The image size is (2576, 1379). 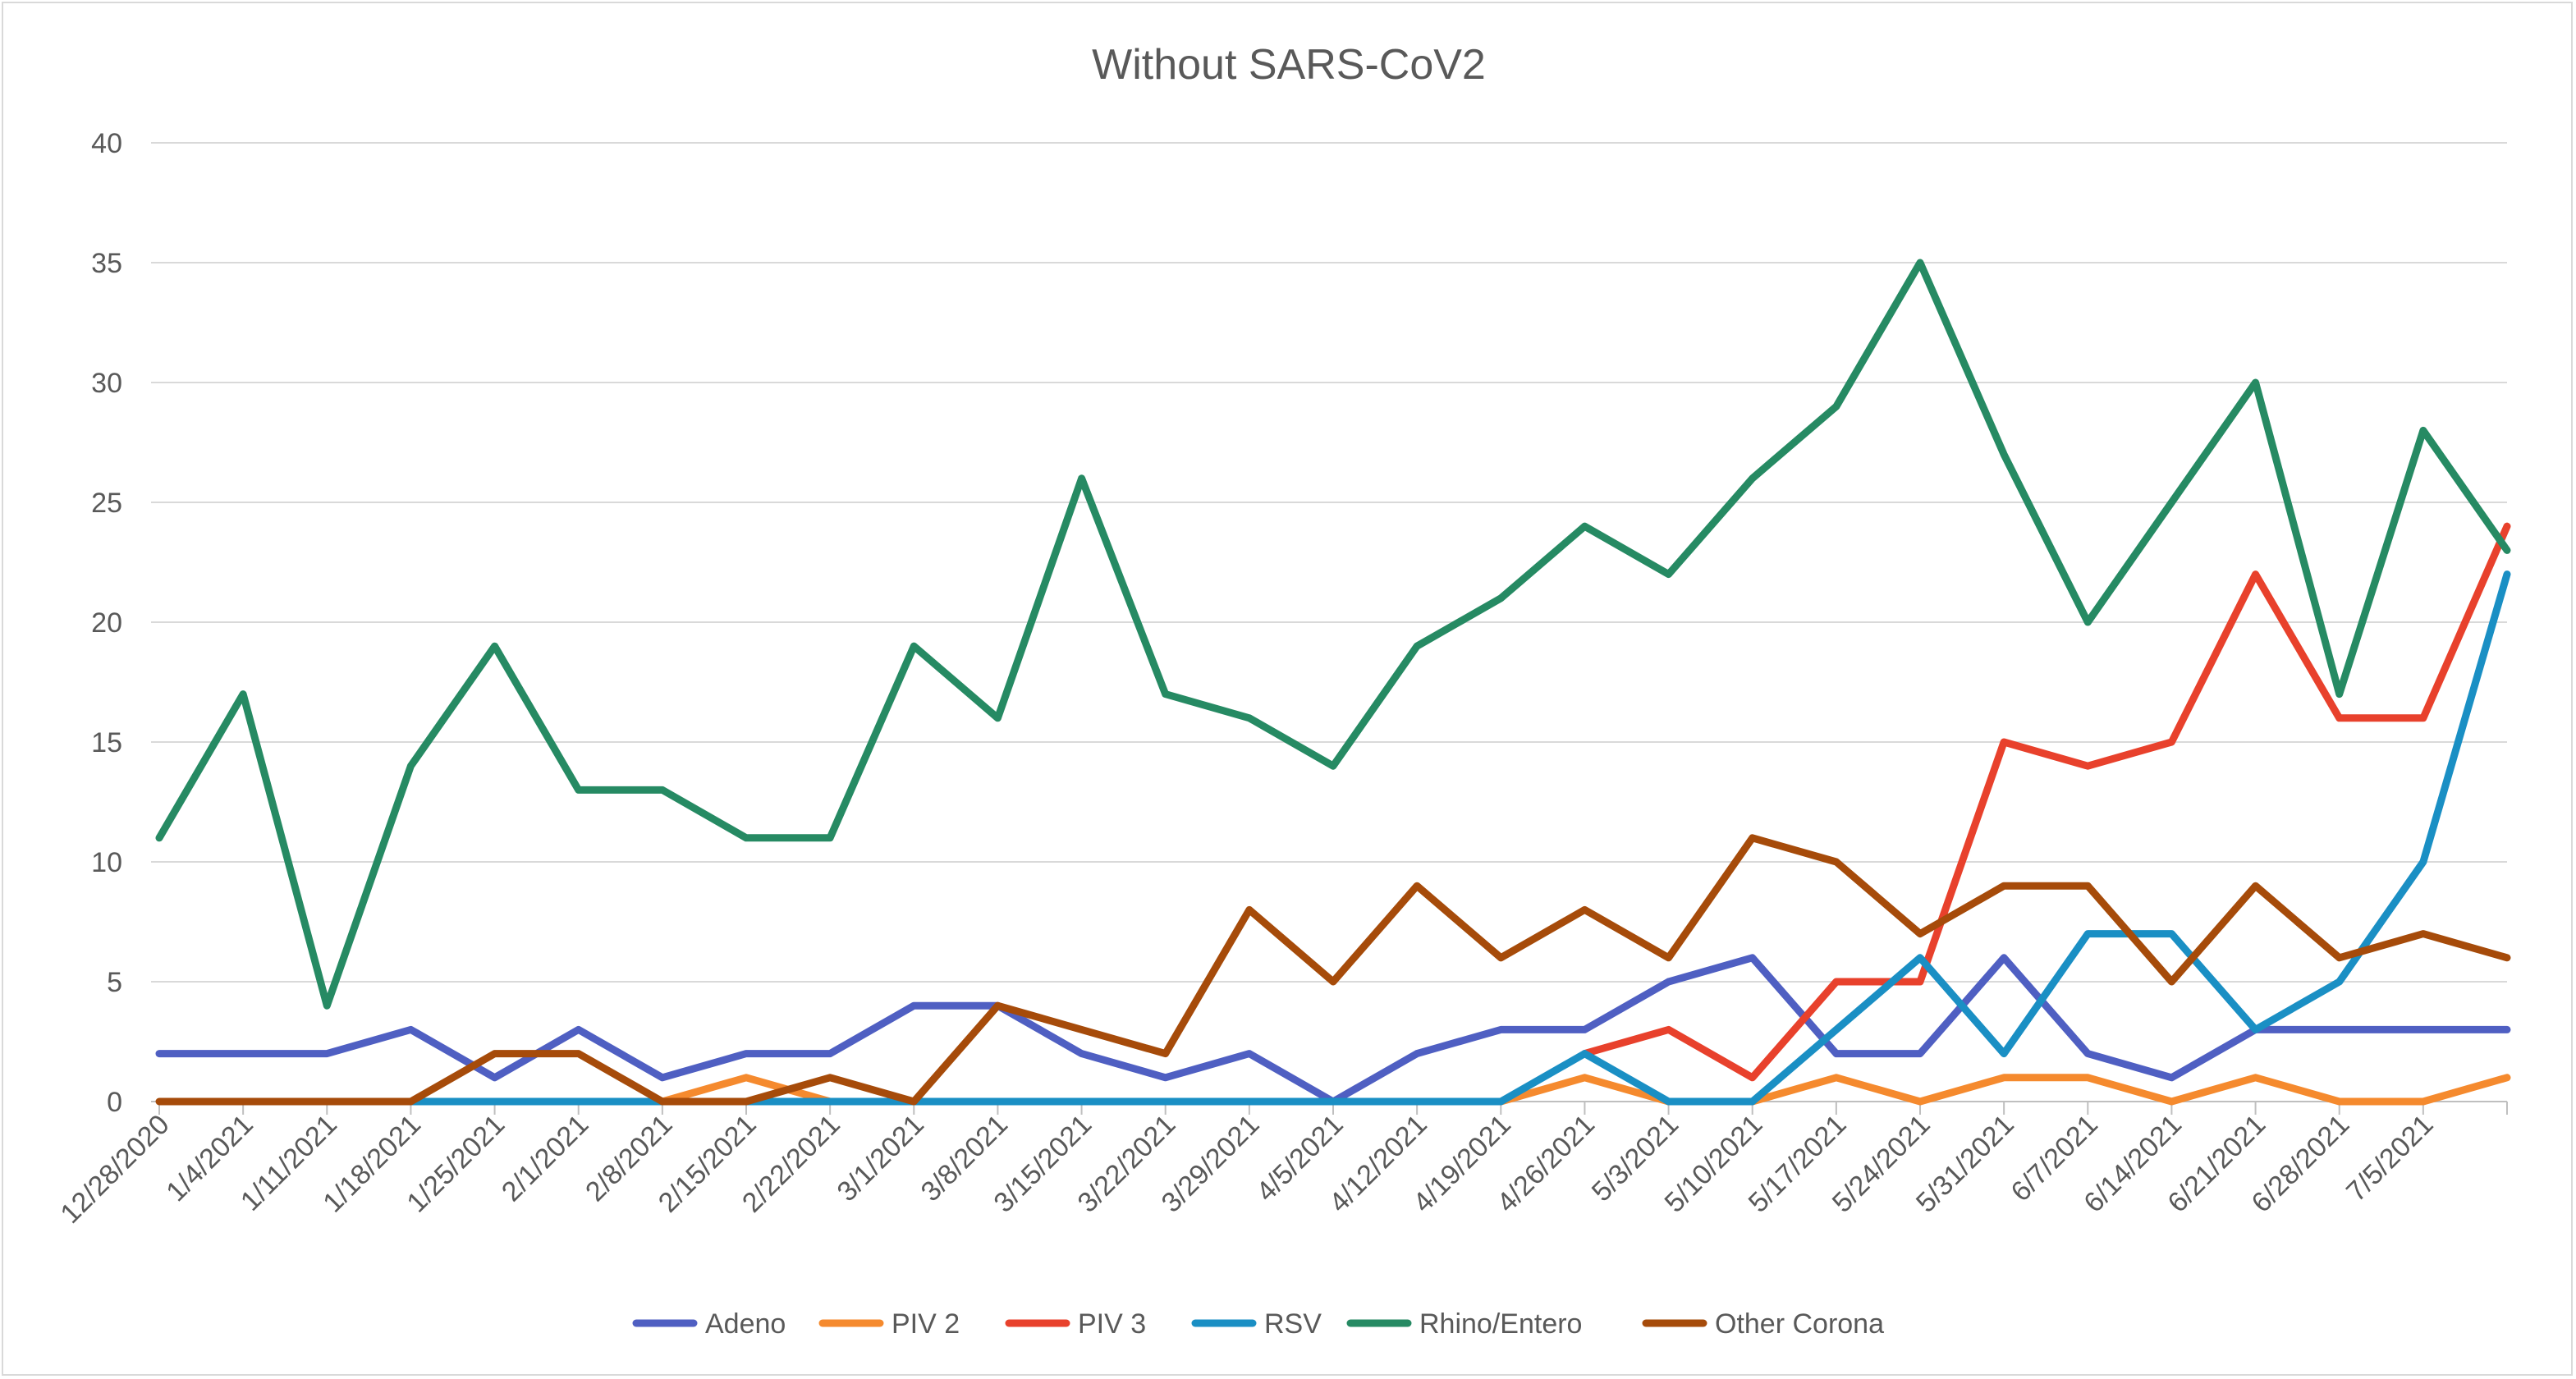 What do you see at coordinates (1076, 1324) in the screenshot?
I see `legend-item: PIV 3` at bounding box center [1076, 1324].